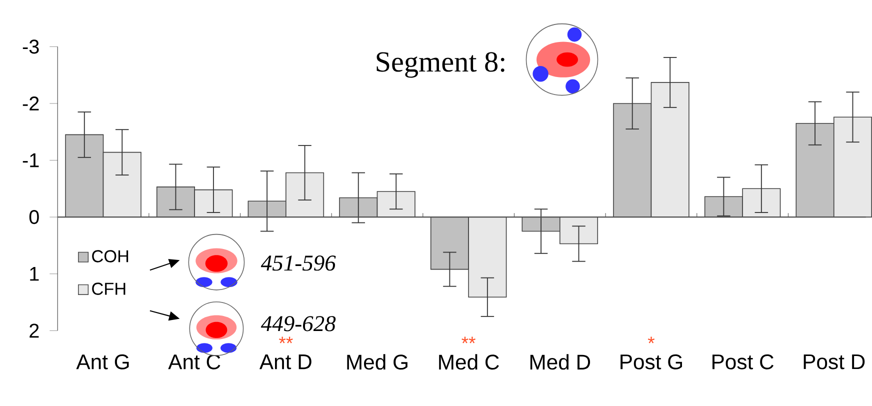 This screenshot has width=872, height=406. What do you see at coordinates (285, 362) in the screenshot?
I see `x-tick-label: Ant D` at bounding box center [285, 362].